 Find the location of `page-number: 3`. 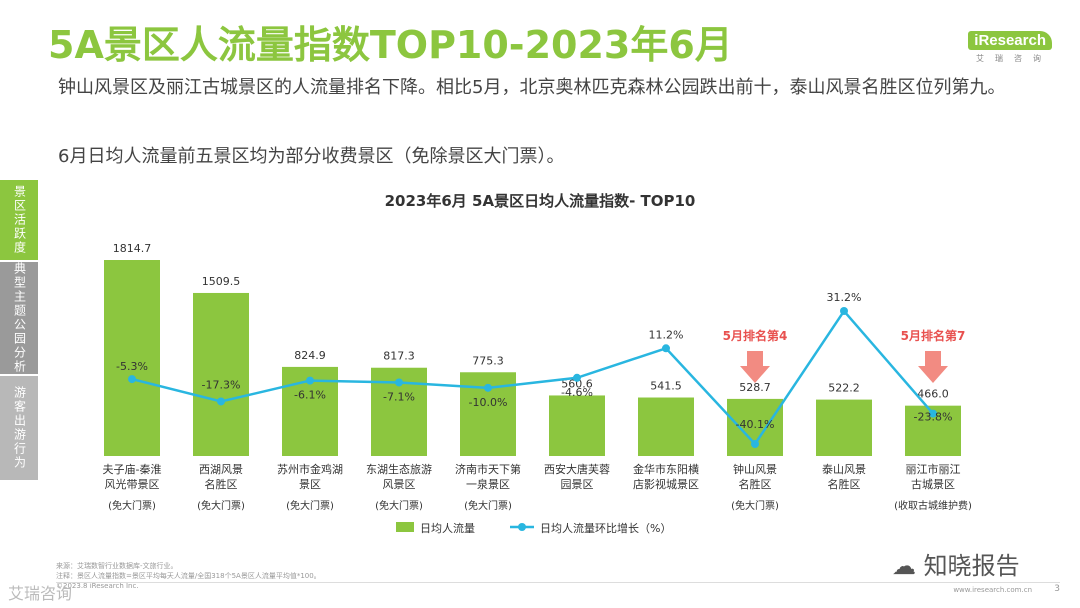

page-number: 3 is located at coordinates (1057, 589).